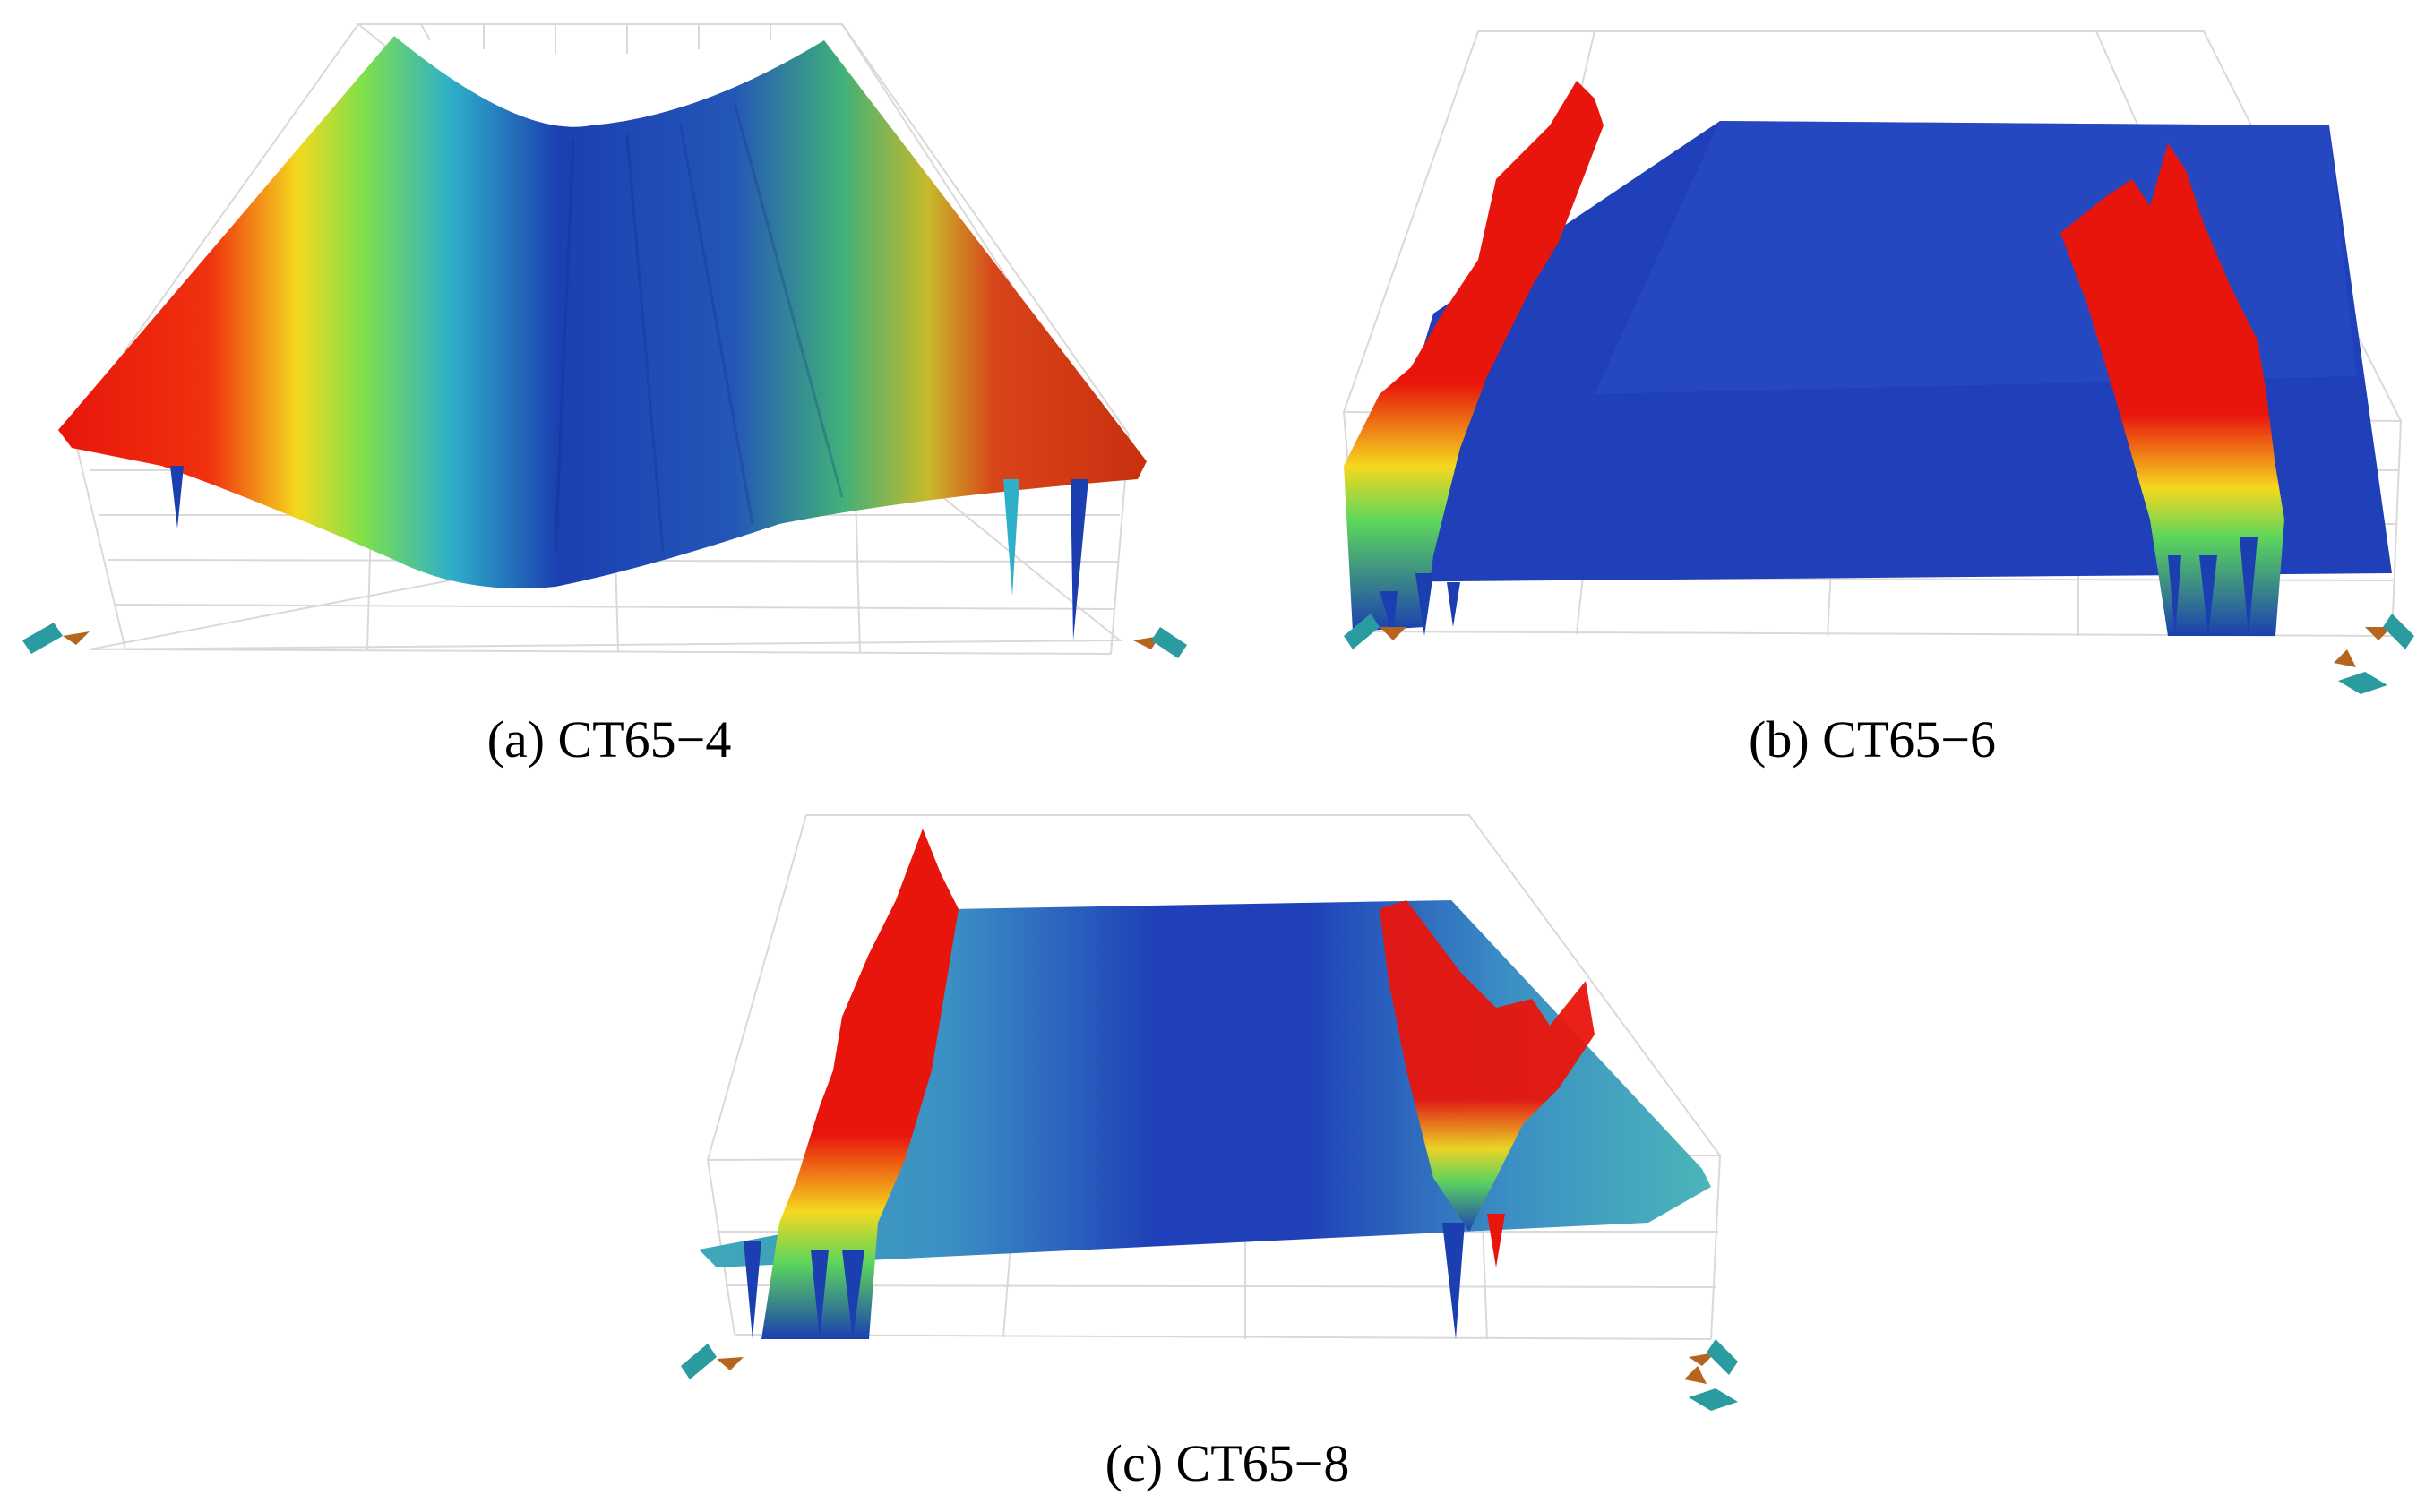 Image resolution: width=2434 pixels, height=1512 pixels. Describe the element at coordinates (1474, 356) in the screenshot. I see `panel-b-left-ridge` at that location.